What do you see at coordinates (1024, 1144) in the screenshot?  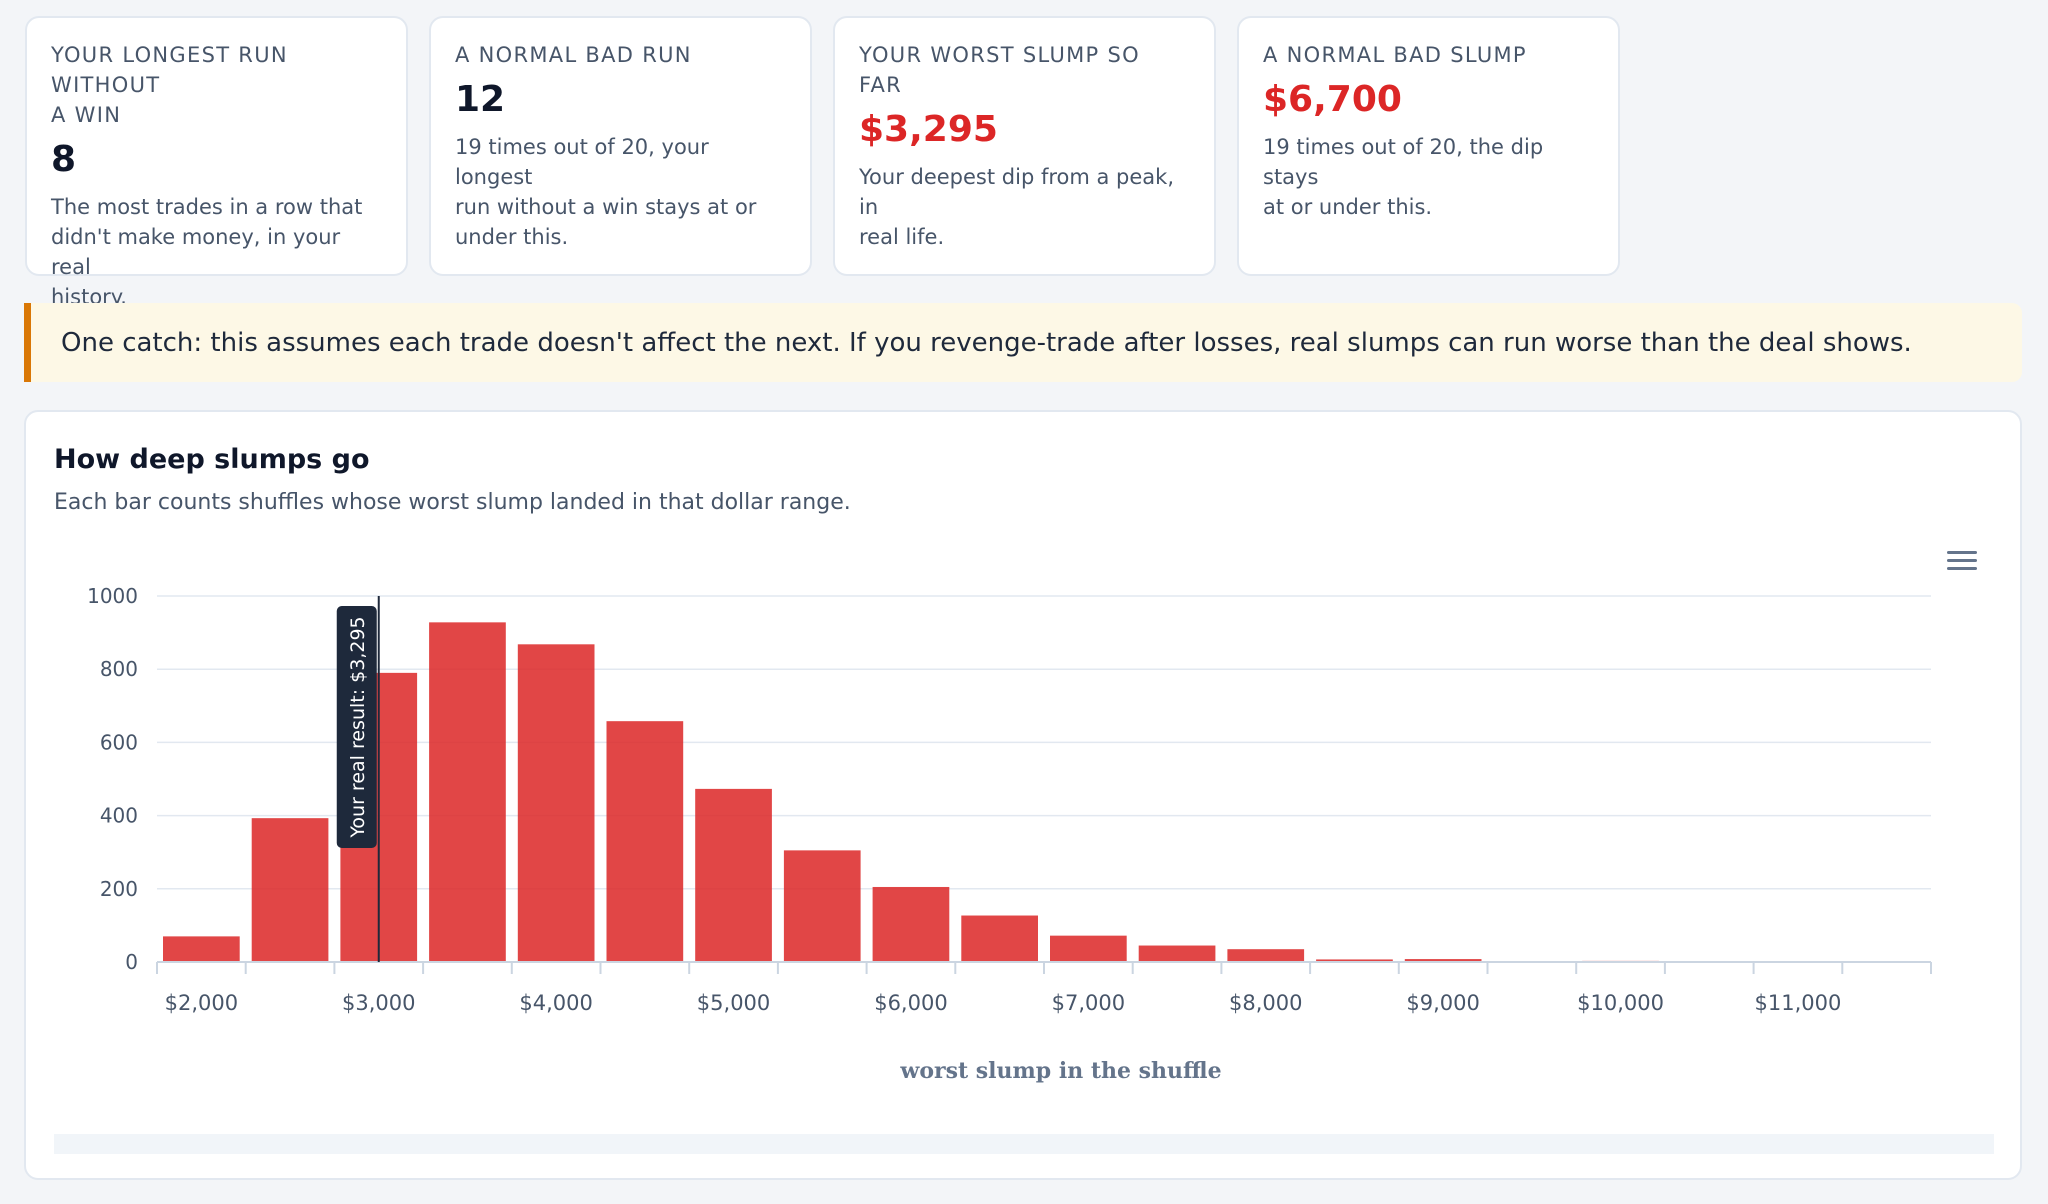 I see `chart-scrollbar` at bounding box center [1024, 1144].